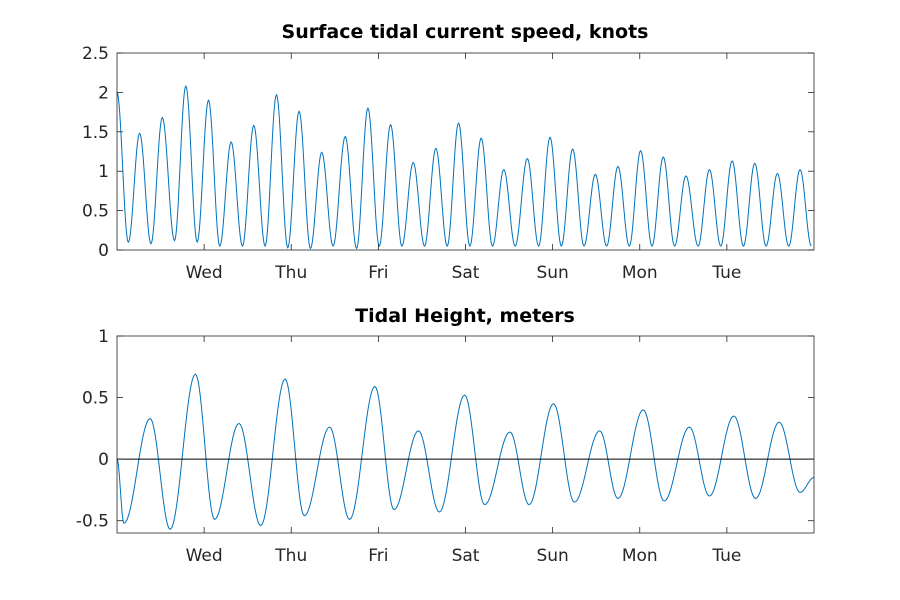  What do you see at coordinates (95, 133) in the screenshot?
I see `y-tick-label: 1.5` at bounding box center [95, 133].